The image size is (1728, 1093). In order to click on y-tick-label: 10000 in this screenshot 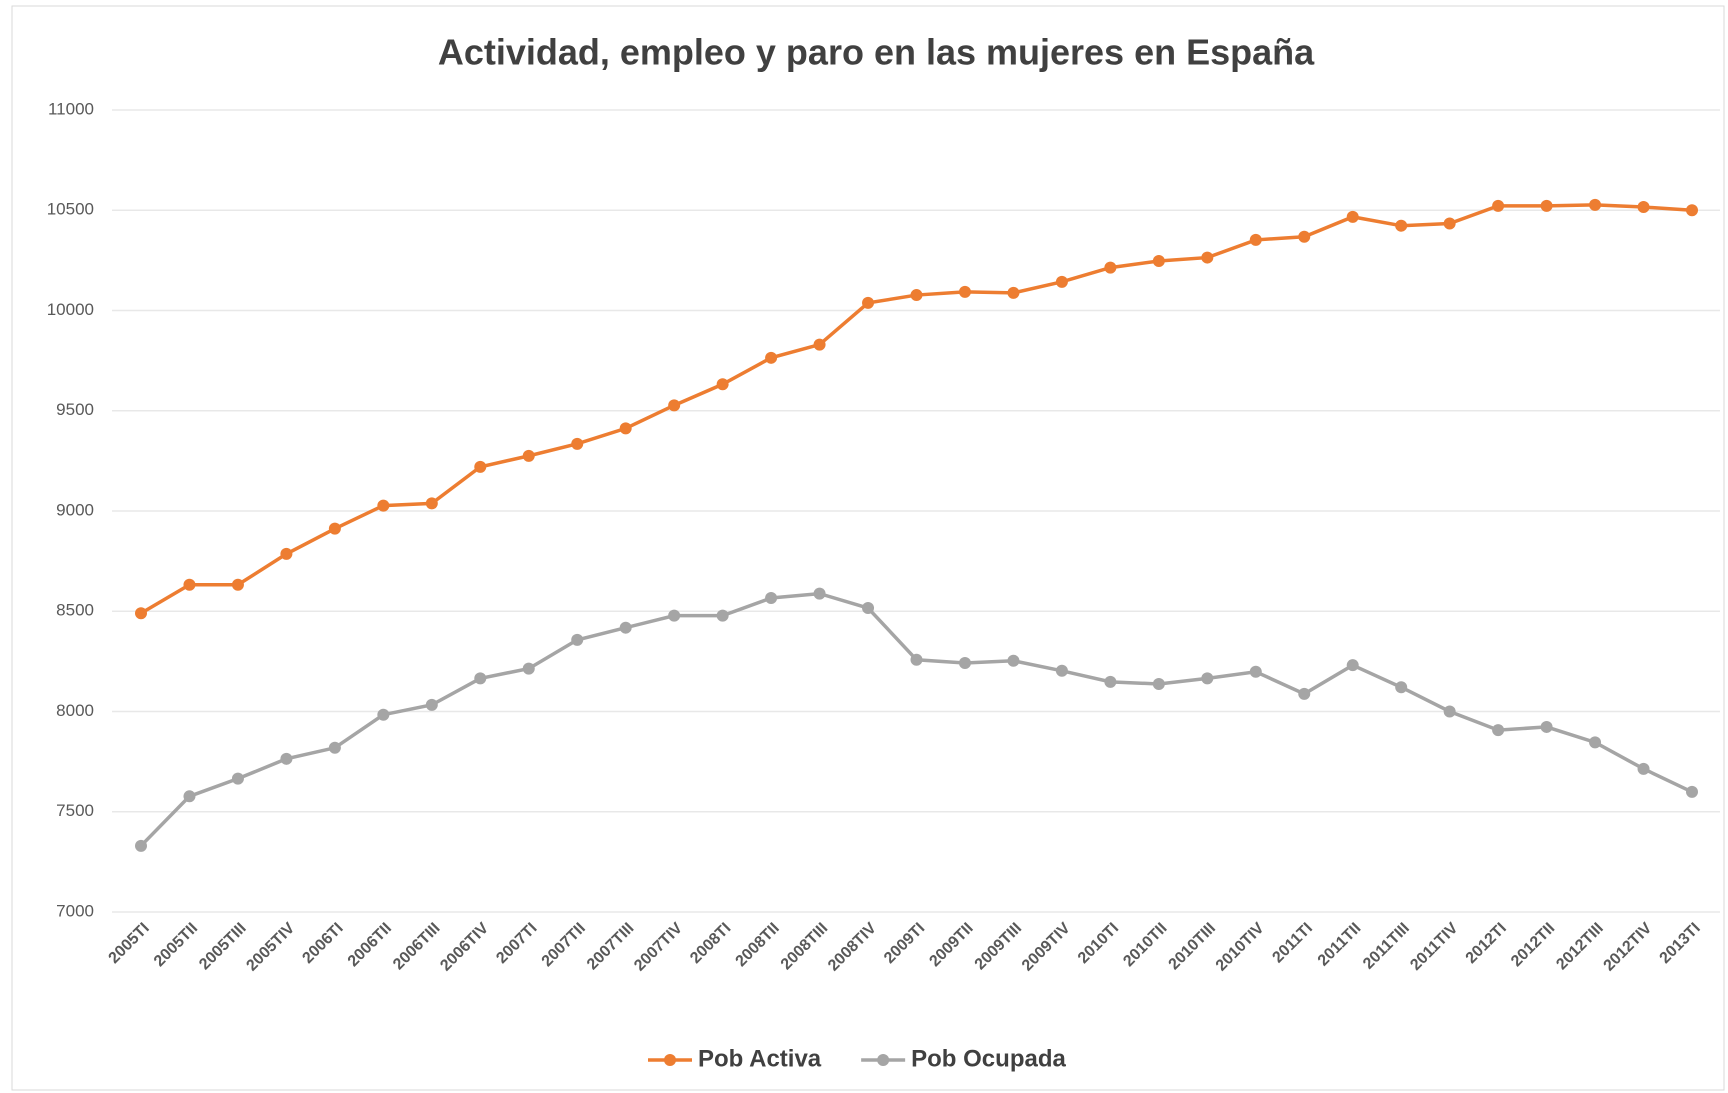, I will do `click(70, 309)`.